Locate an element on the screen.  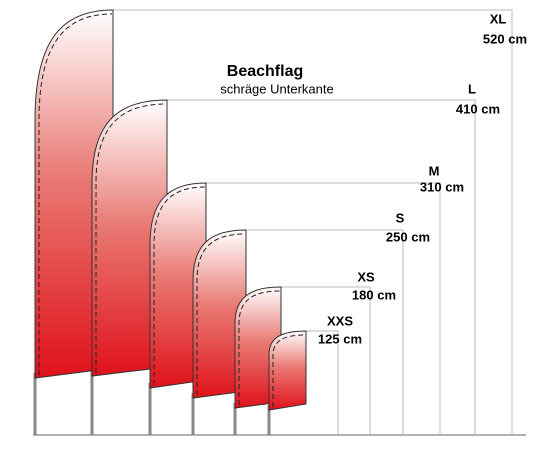
height-label: 520 cm is located at coordinates (505, 38).